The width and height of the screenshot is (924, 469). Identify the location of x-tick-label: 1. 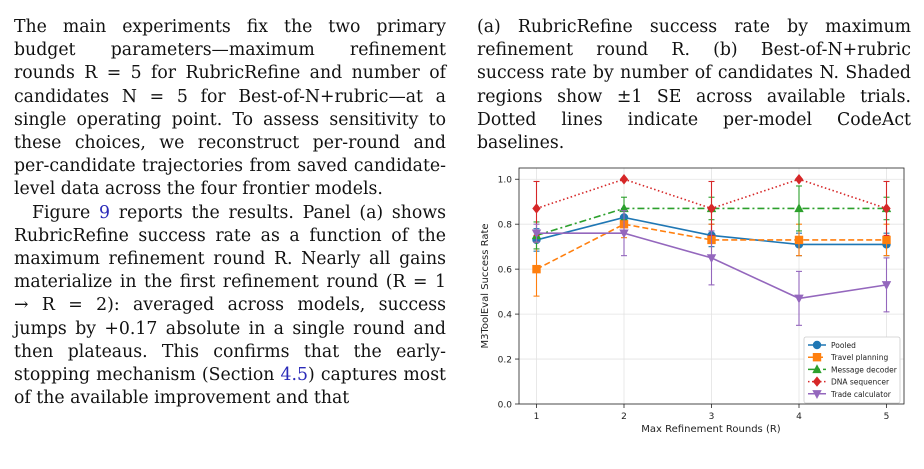
(537, 417).